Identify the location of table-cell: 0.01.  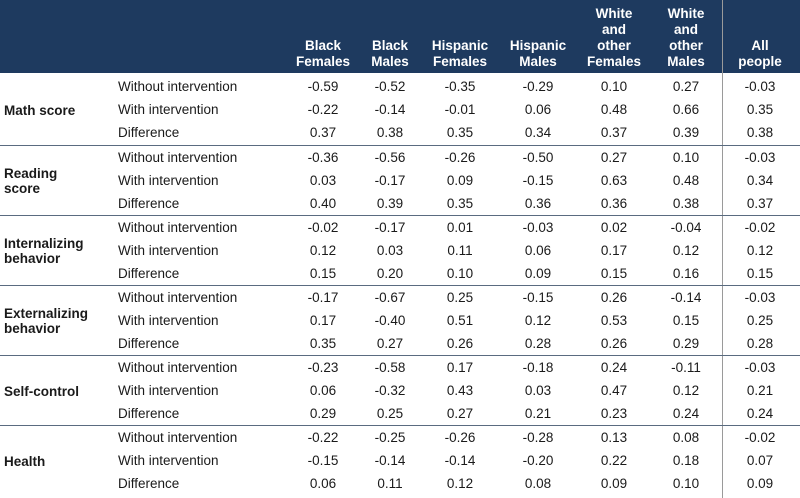
(460, 227).